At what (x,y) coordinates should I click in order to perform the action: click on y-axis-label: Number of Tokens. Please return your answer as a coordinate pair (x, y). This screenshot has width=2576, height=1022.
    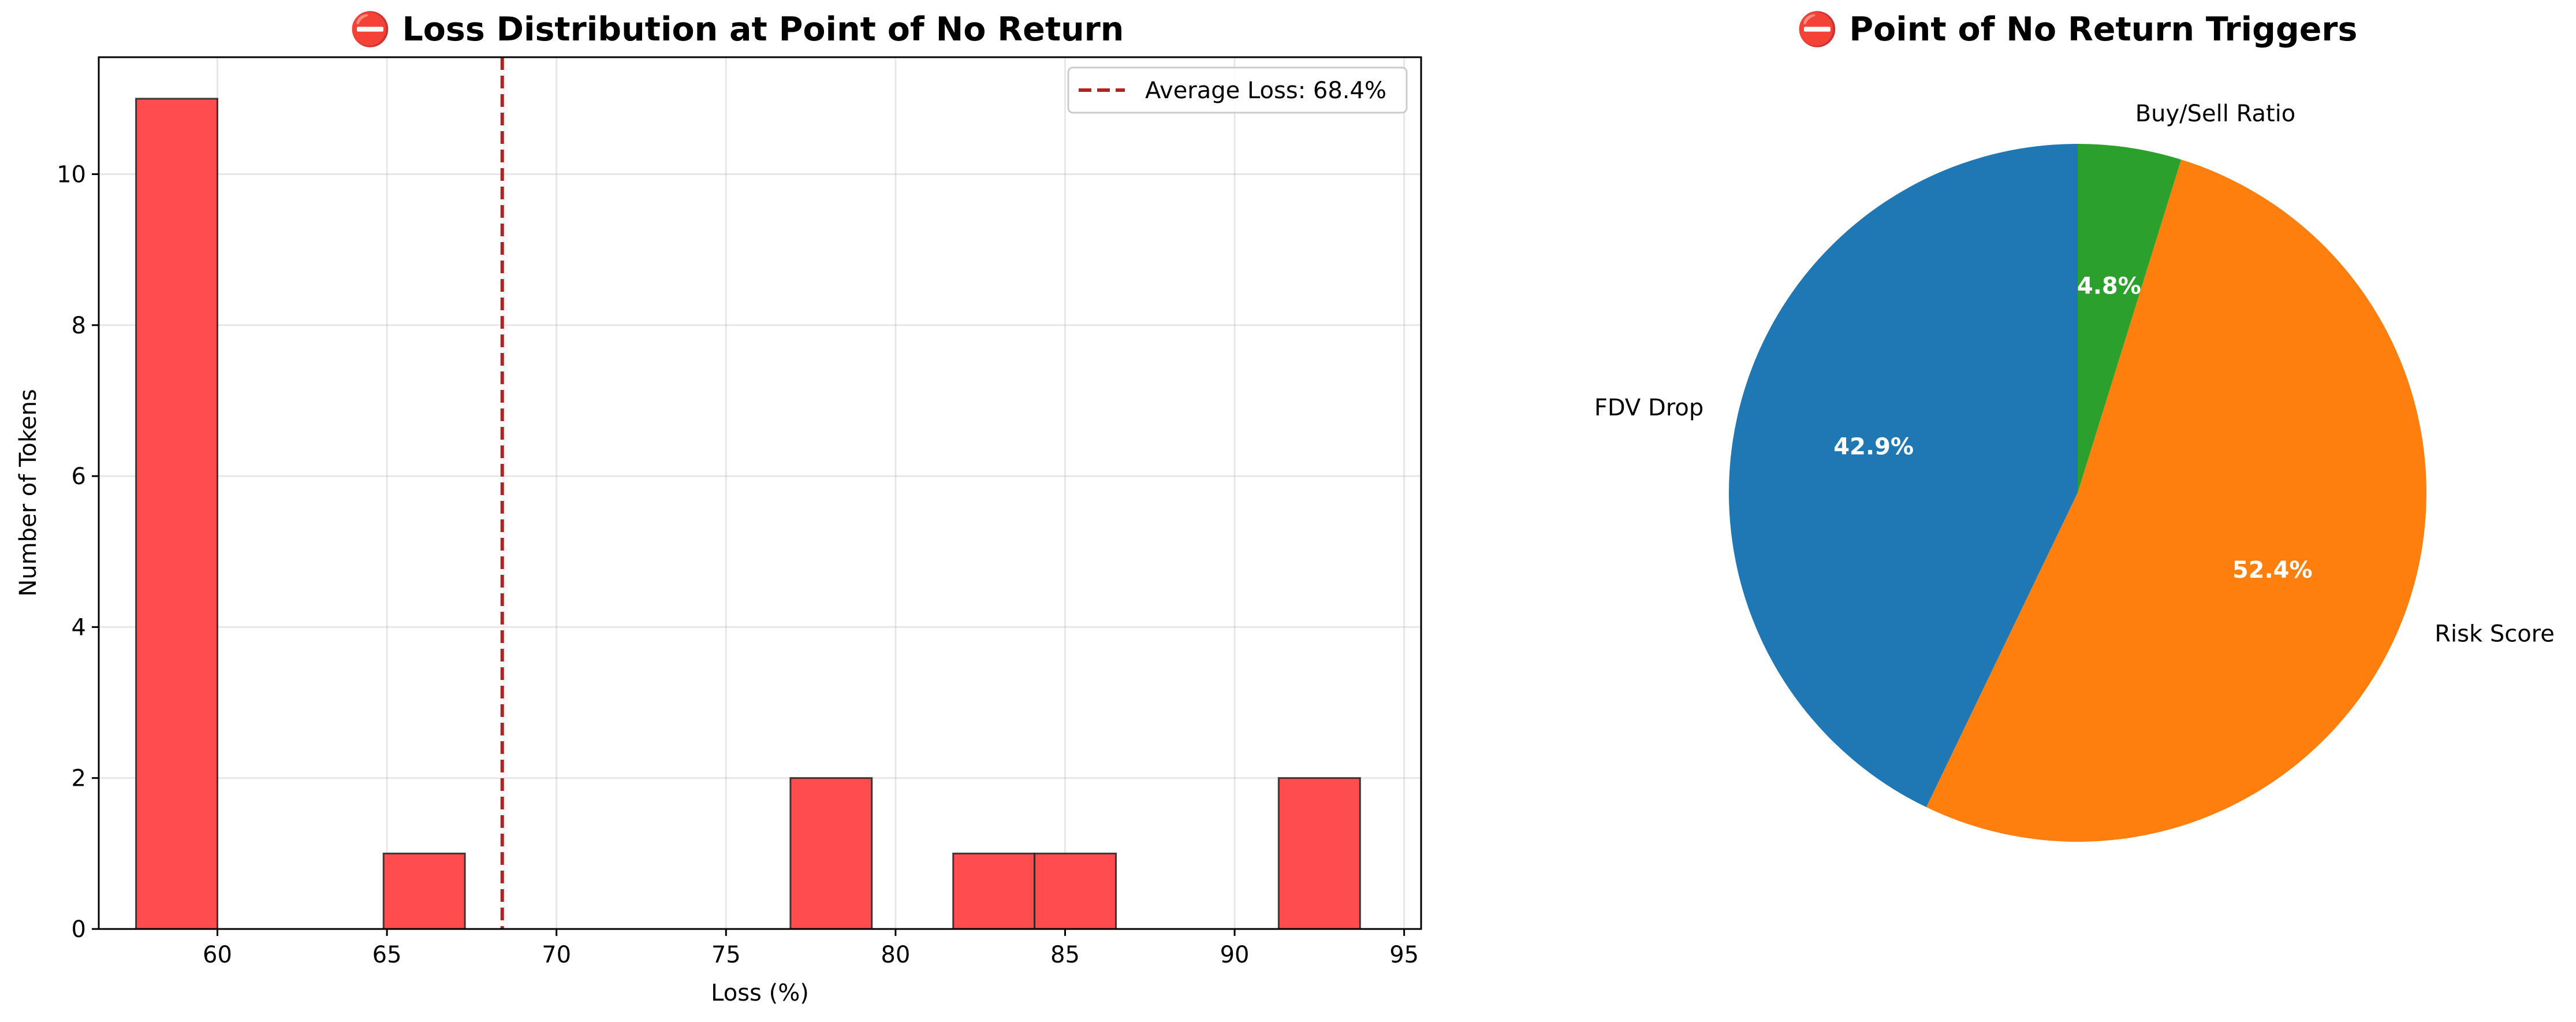
    Looking at the image, I should click on (28, 493).